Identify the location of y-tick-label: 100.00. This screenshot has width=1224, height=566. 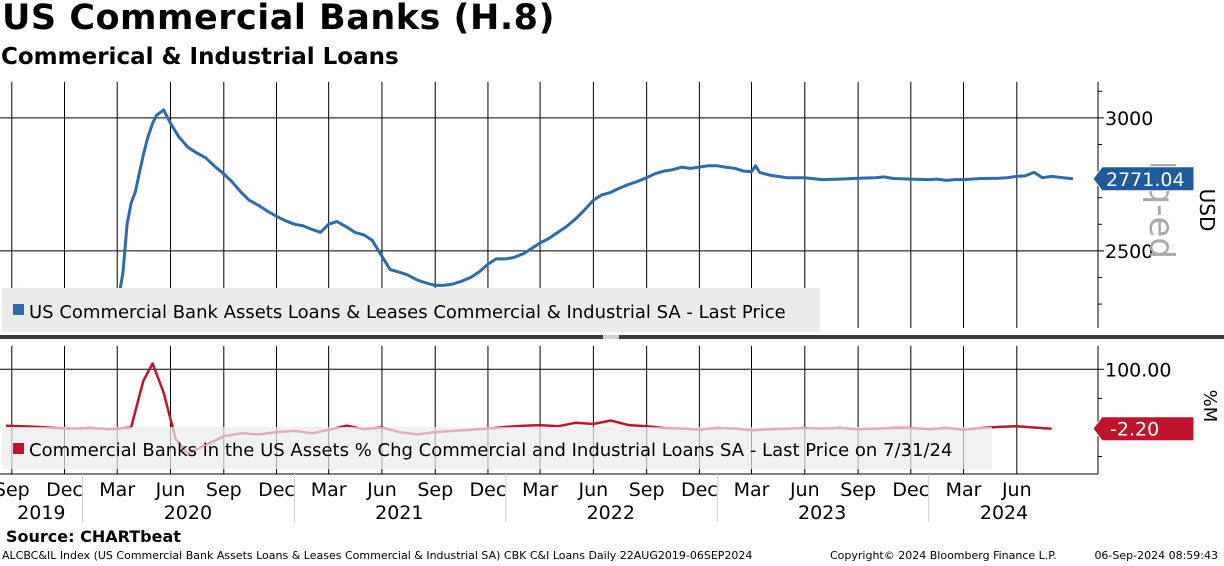
(1138, 370).